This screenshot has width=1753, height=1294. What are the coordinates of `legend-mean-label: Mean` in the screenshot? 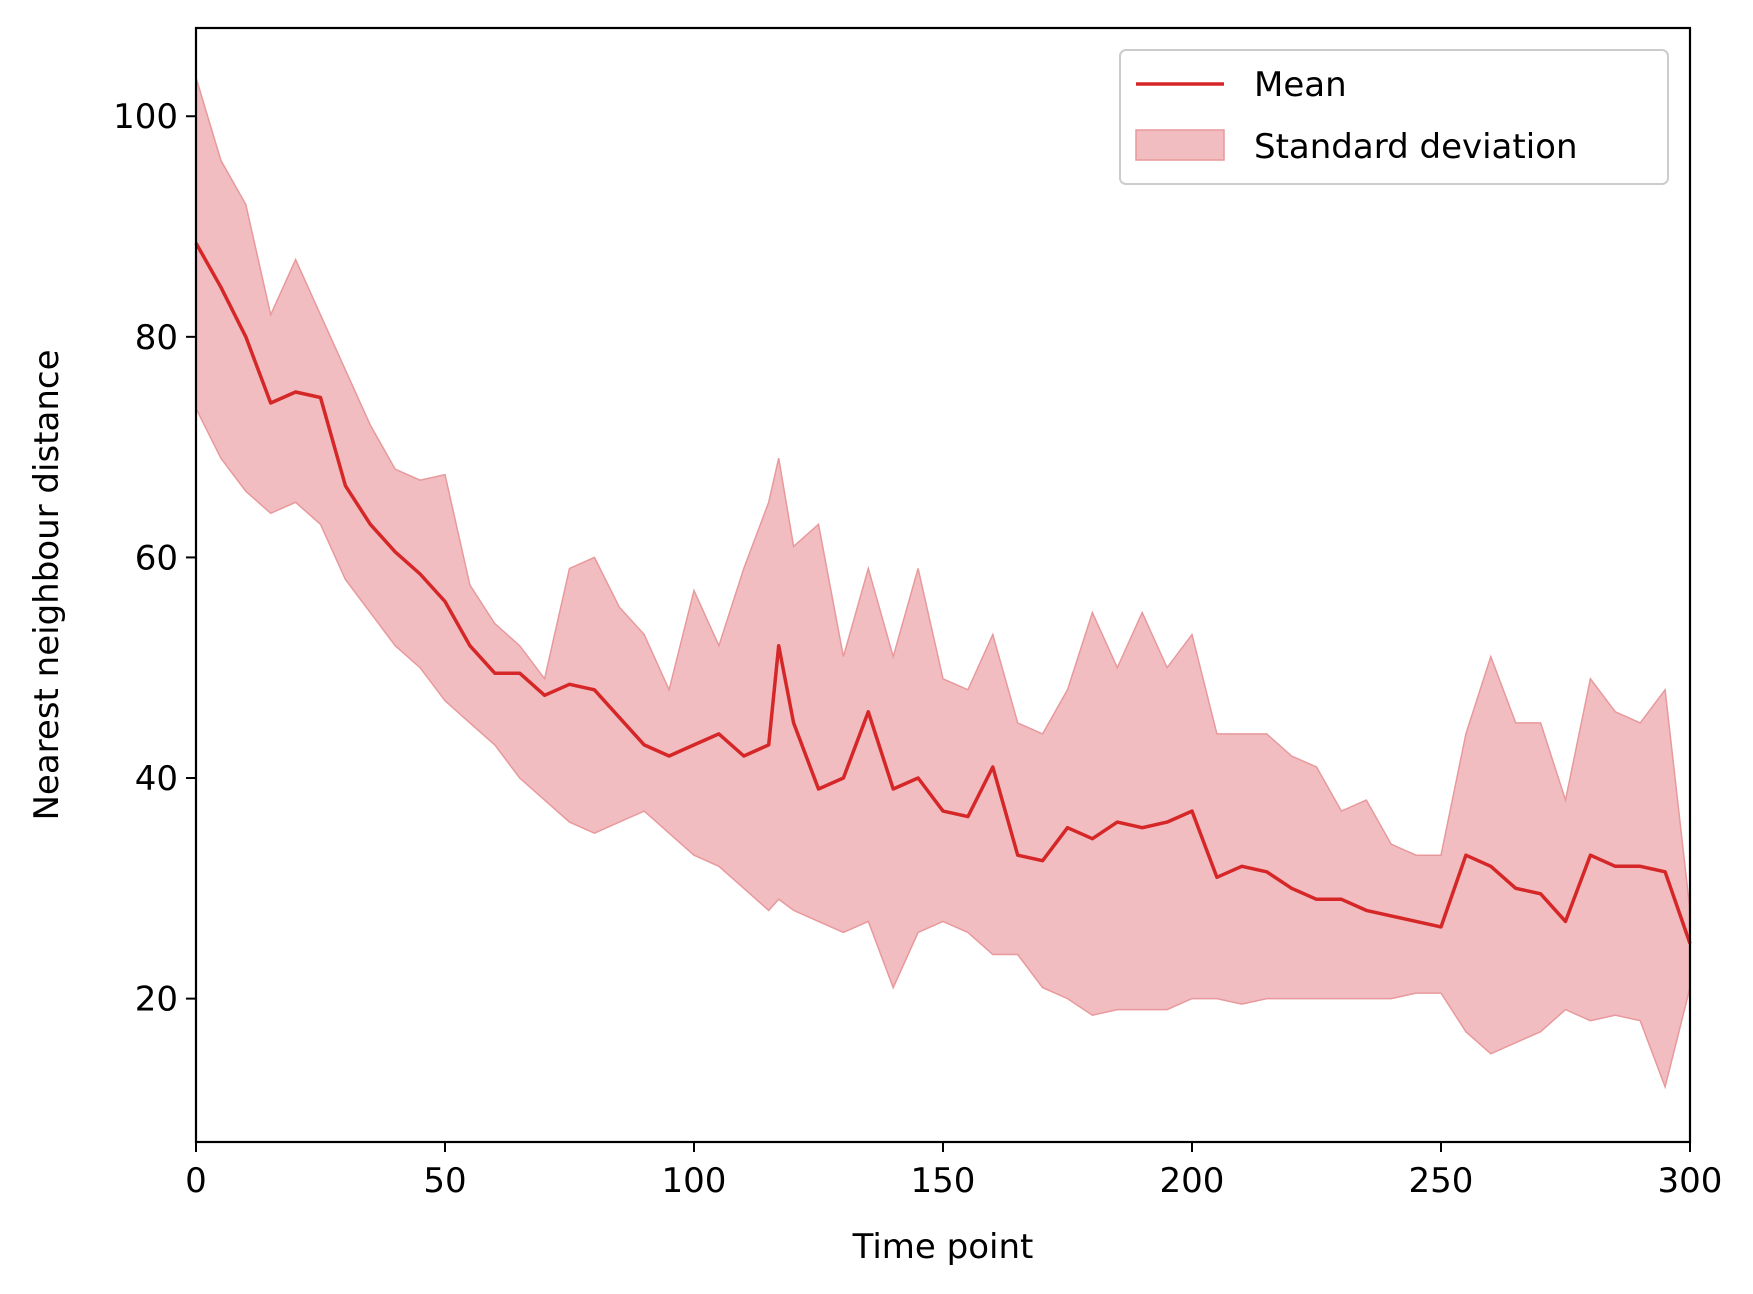 It's located at (1300, 85).